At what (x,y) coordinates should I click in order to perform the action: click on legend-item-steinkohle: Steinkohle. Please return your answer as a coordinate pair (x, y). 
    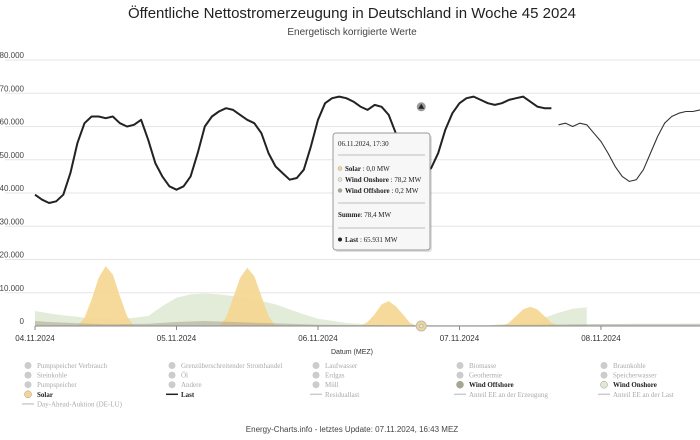
    Looking at the image, I should click on (45, 375).